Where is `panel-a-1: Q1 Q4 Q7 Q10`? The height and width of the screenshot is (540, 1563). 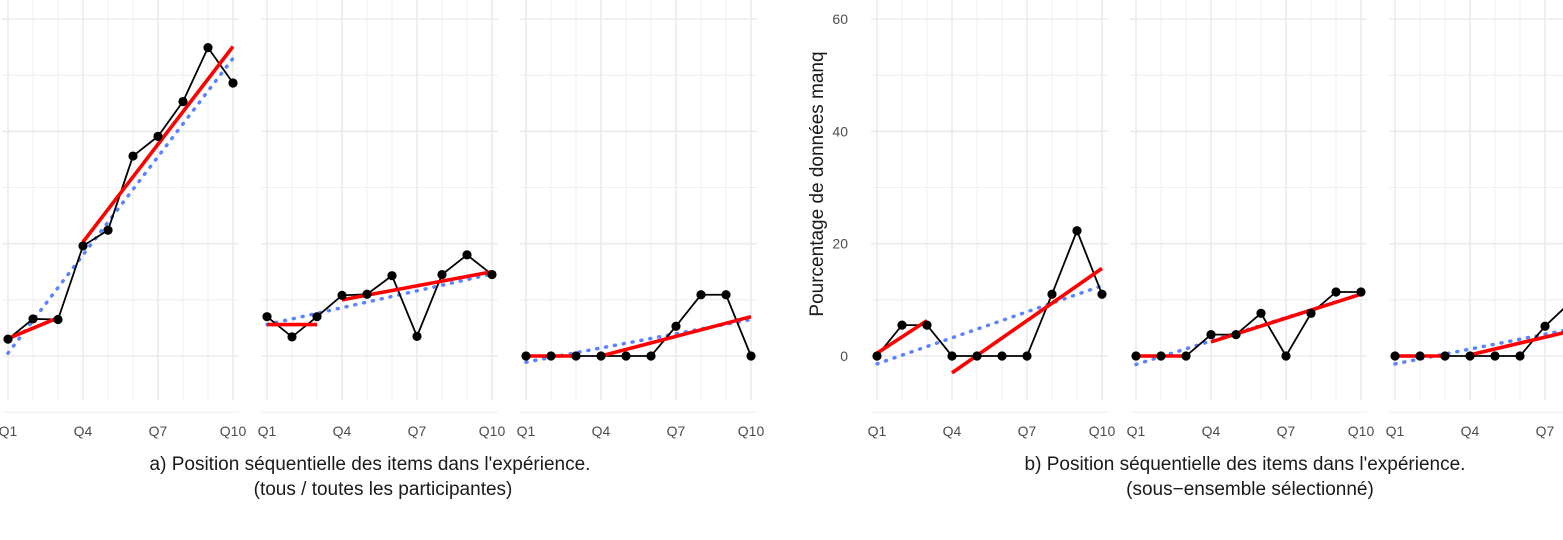
panel-a-1: Q1 Q4 Q7 Q10 is located at coordinates (123, 219).